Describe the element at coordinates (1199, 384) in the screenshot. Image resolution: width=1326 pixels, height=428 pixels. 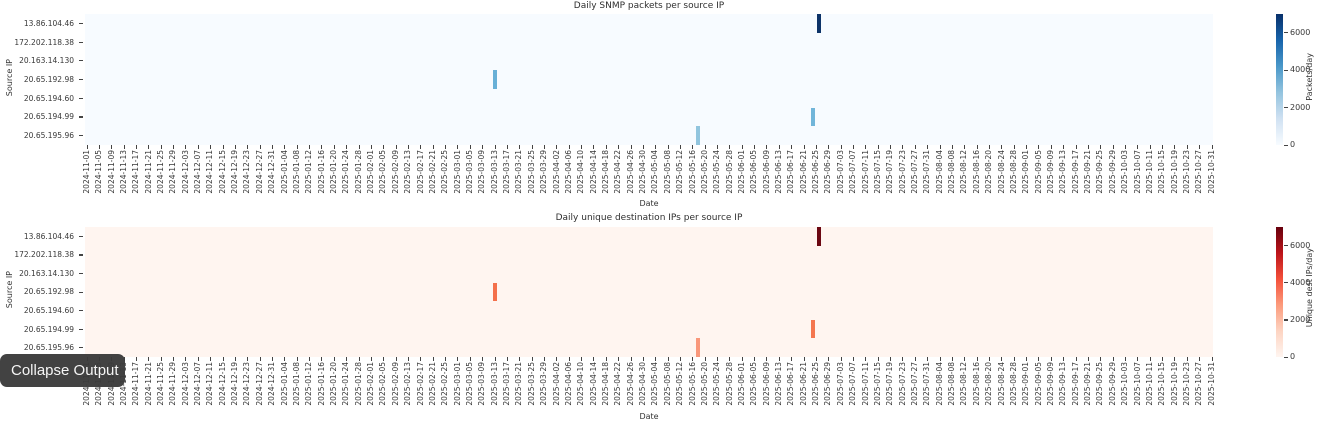
I see `x-tick-label: 2025-10-27` at that location.